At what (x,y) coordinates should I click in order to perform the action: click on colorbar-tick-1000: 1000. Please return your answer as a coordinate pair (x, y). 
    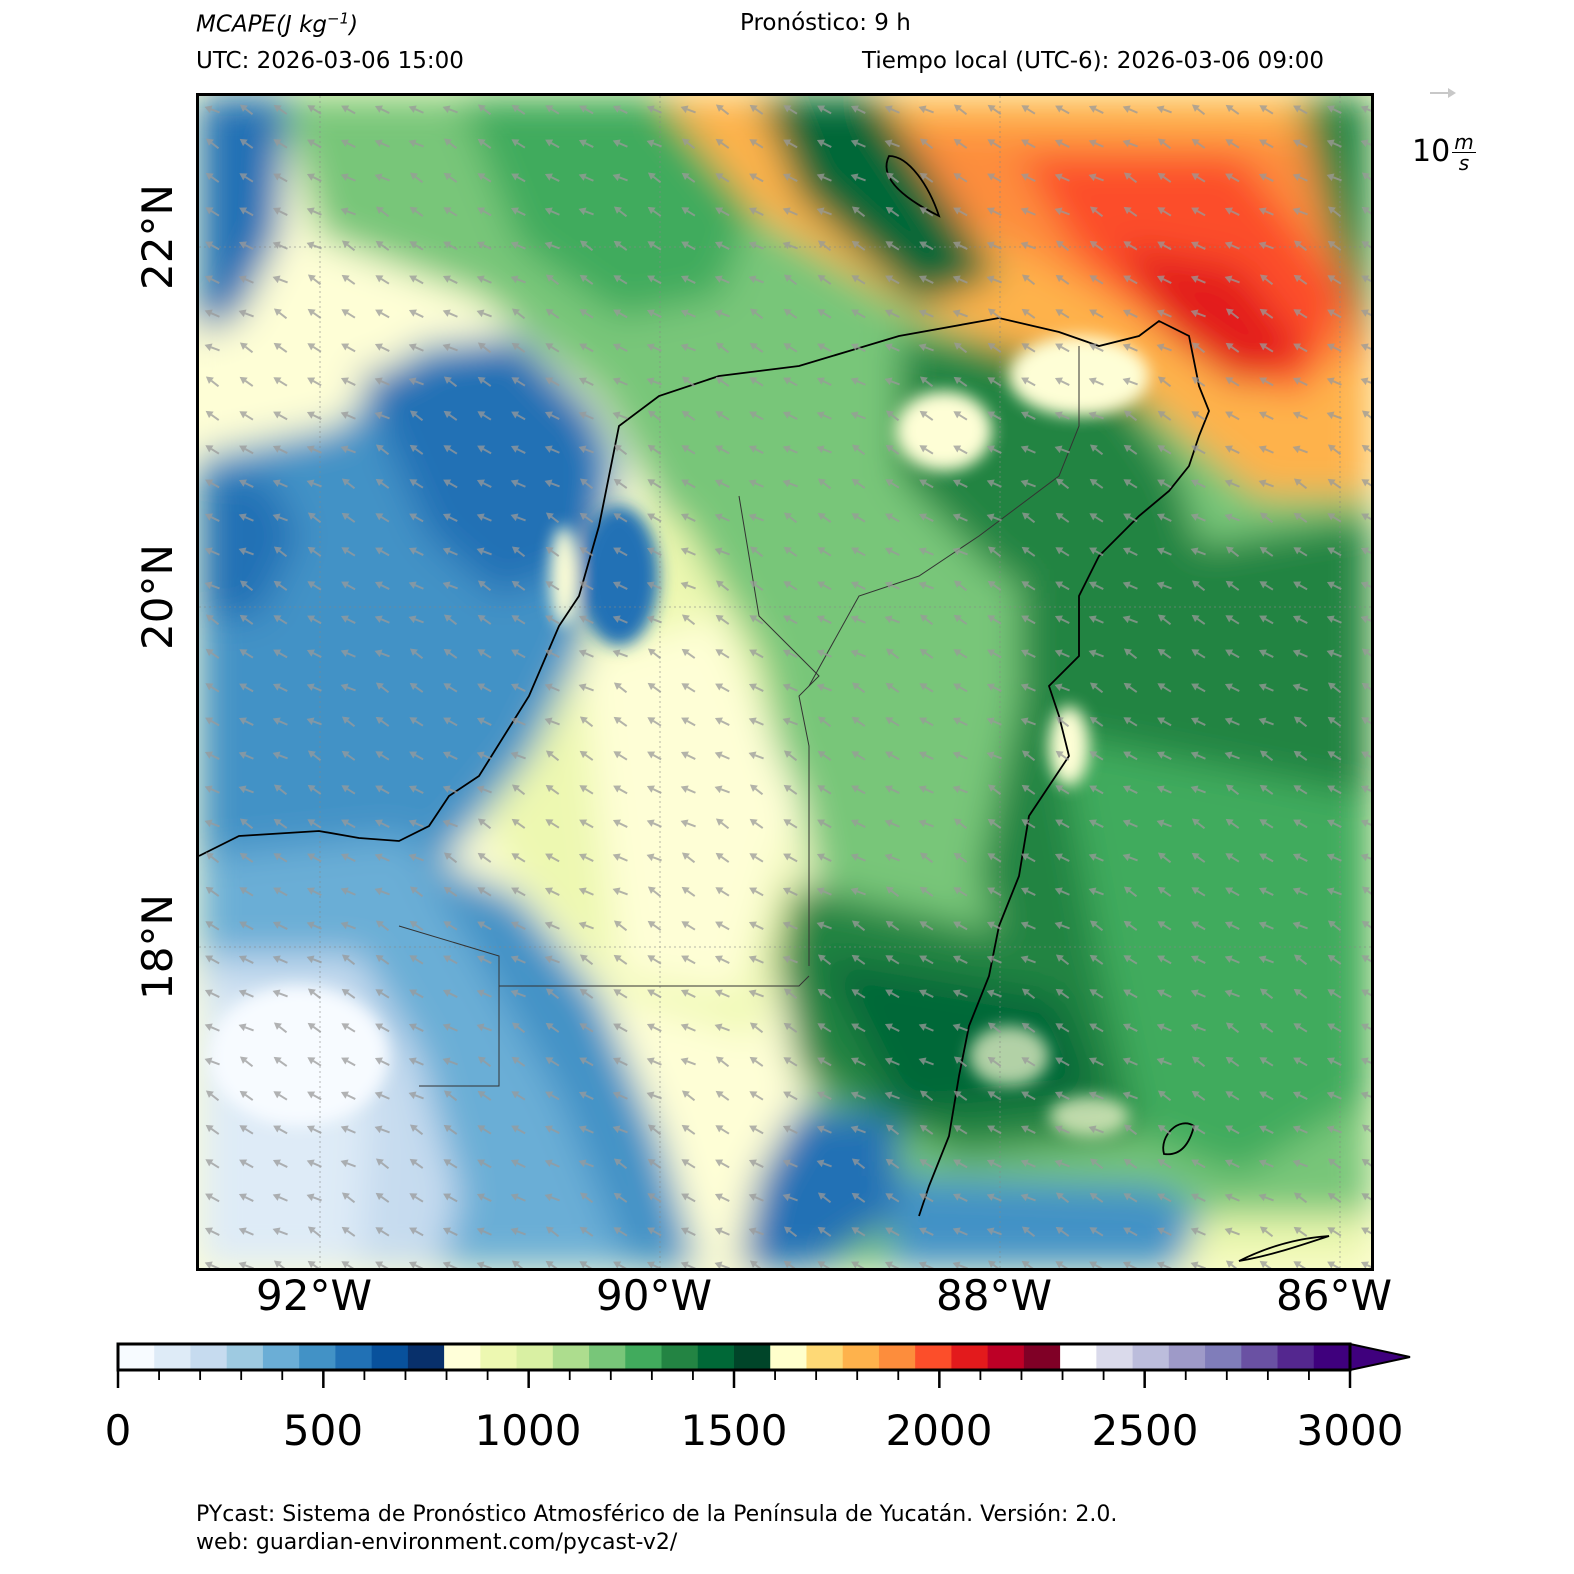
    Looking at the image, I should click on (528, 1430).